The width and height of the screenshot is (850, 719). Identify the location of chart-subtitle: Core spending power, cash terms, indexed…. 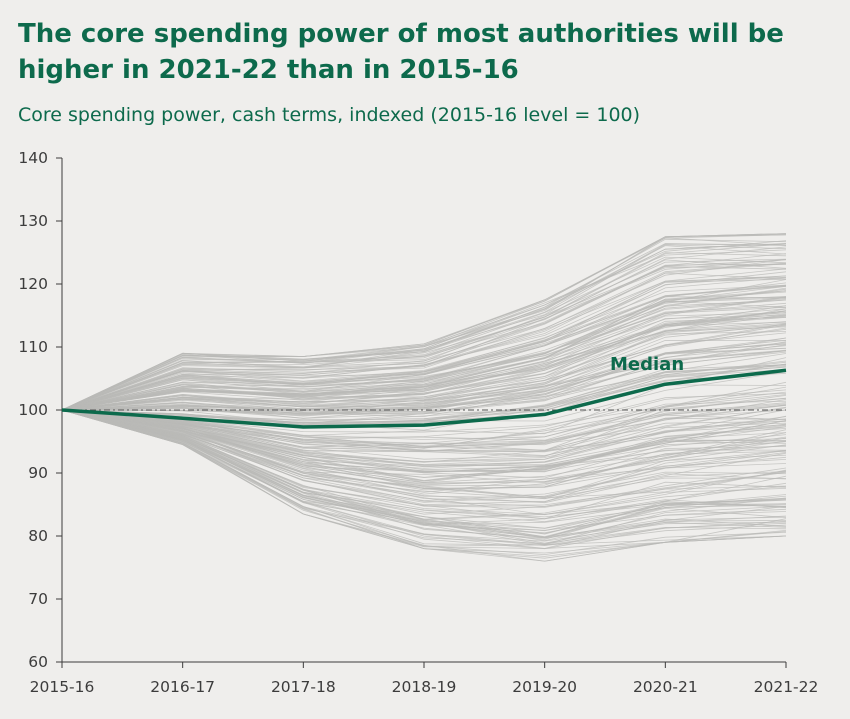
(329, 115).